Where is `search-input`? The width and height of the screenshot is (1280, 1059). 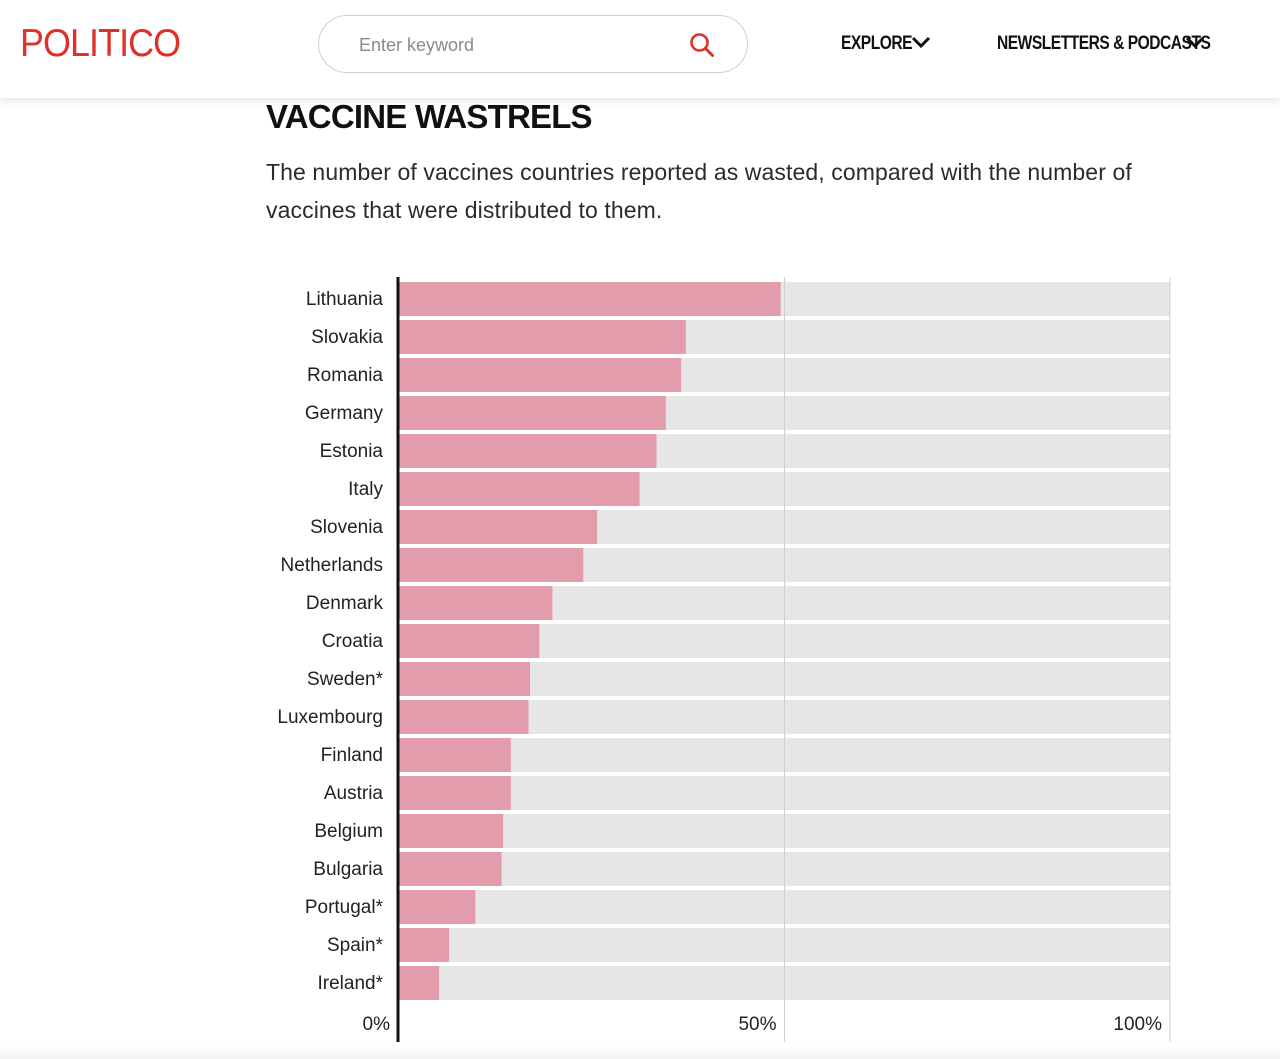 search-input is located at coordinates (519, 45).